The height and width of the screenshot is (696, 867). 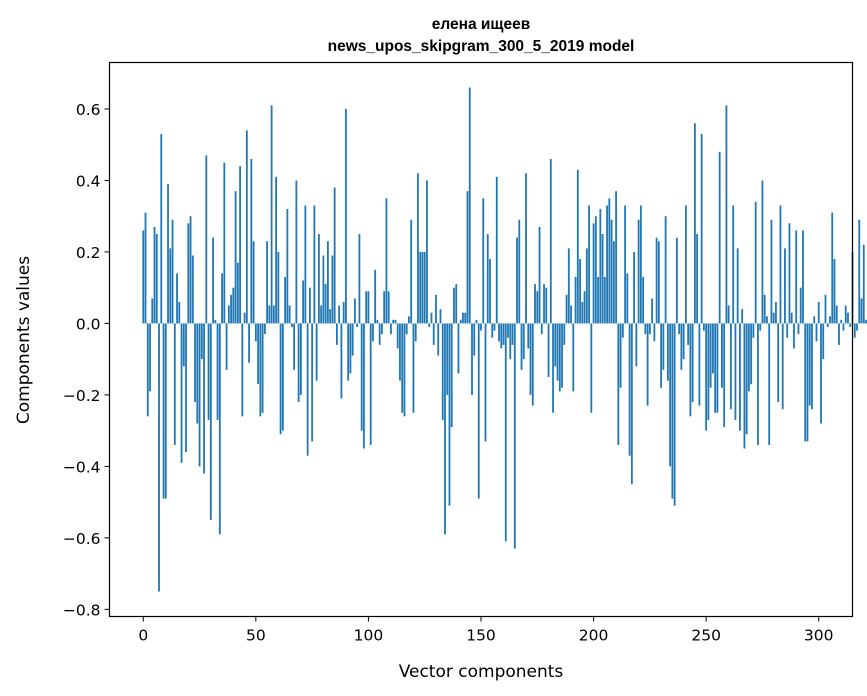 What do you see at coordinates (88, 253) in the screenshot?
I see `y-tick-label: 0.2` at bounding box center [88, 253].